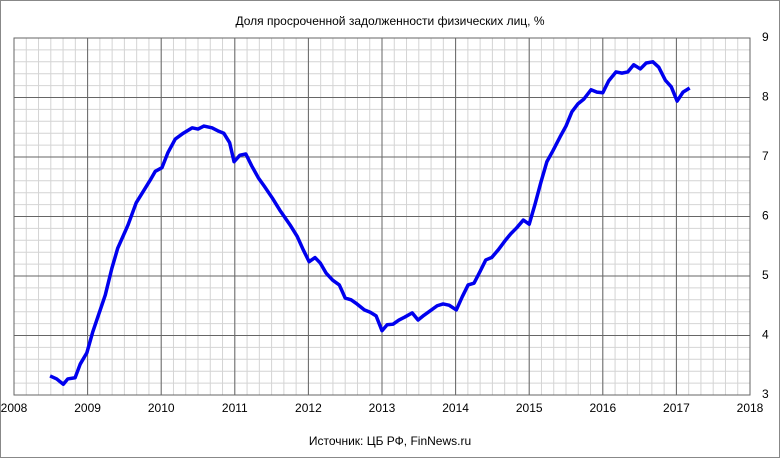 This screenshot has width=780, height=458. I want to click on source-note: Источник: ЦБ РФ, FinNews.ru, so click(390, 441).